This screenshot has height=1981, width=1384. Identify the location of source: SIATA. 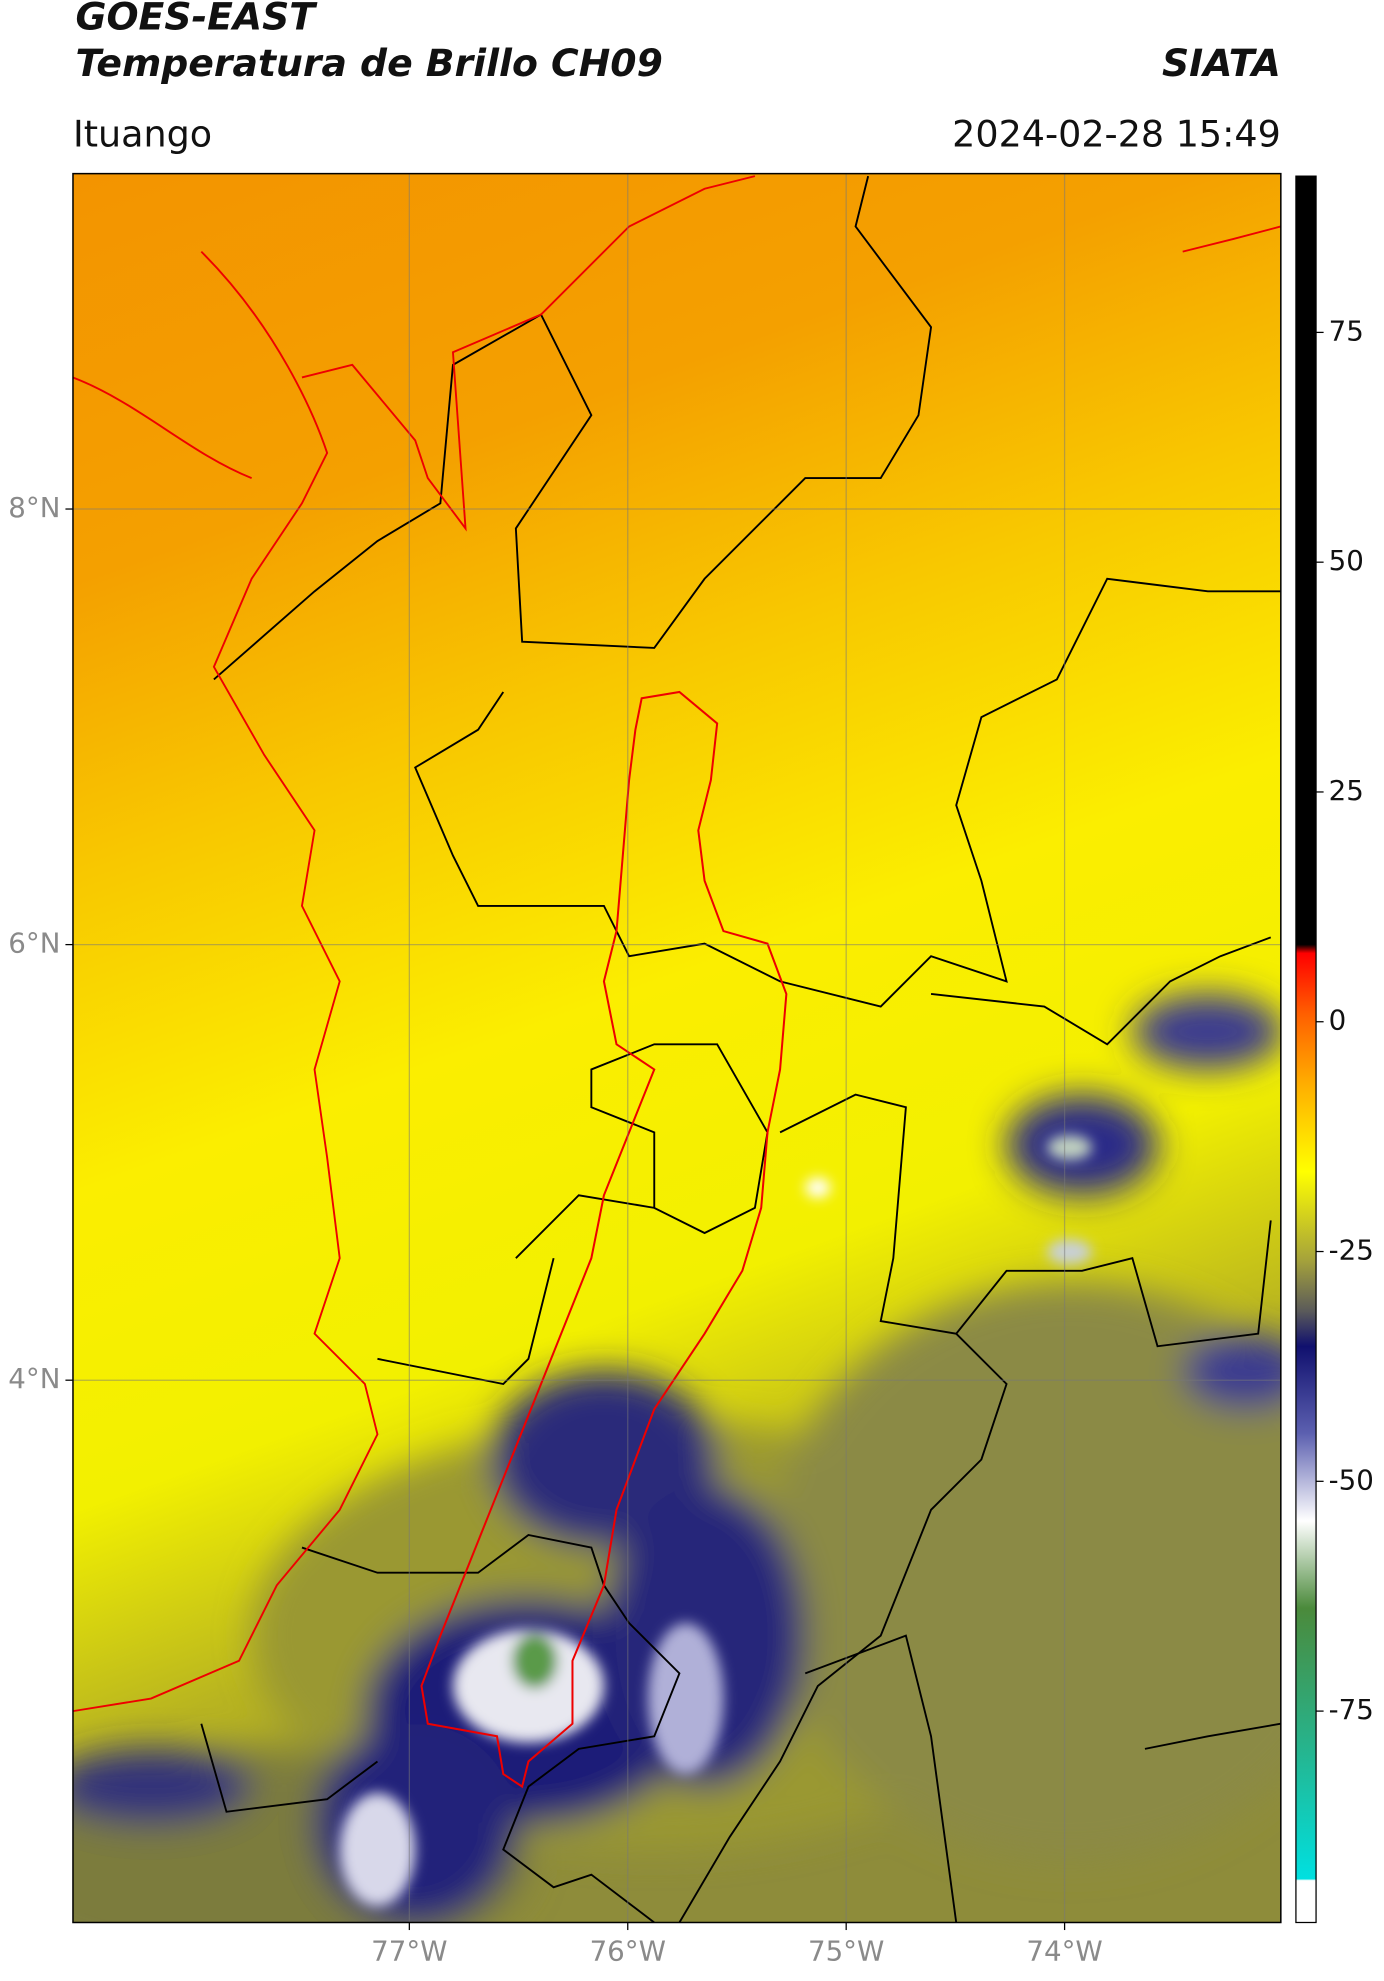
(1221, 63).